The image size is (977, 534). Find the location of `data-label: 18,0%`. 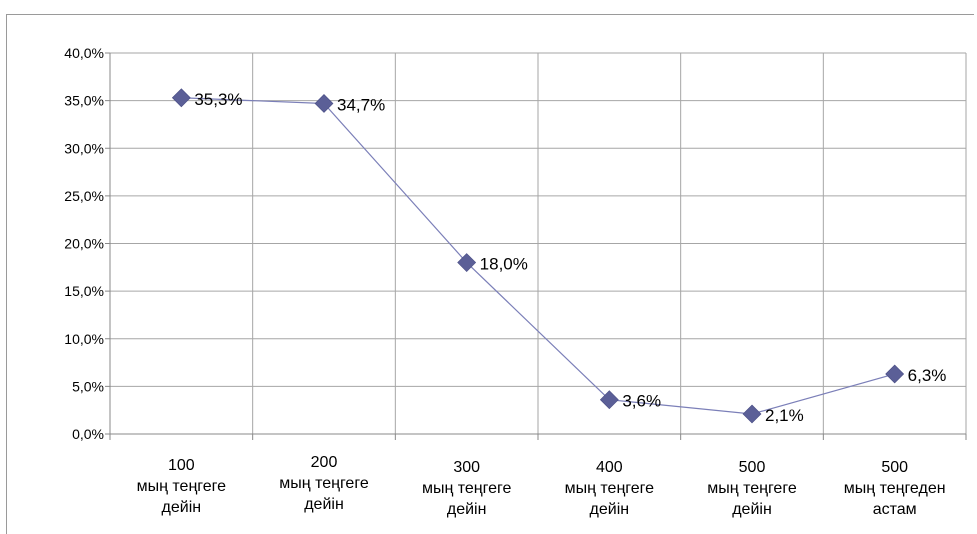

data-label: 18,0% is located at coordinates (504, 264).